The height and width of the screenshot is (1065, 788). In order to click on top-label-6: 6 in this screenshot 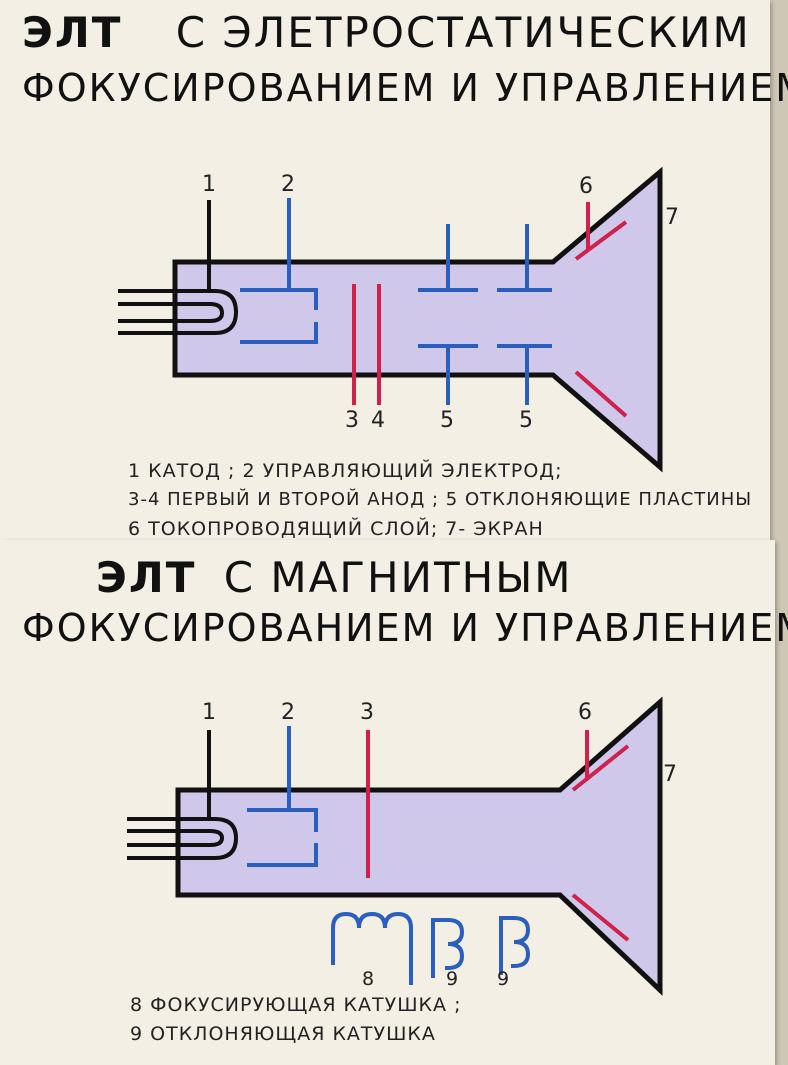, I will do `click(586, 186)`.